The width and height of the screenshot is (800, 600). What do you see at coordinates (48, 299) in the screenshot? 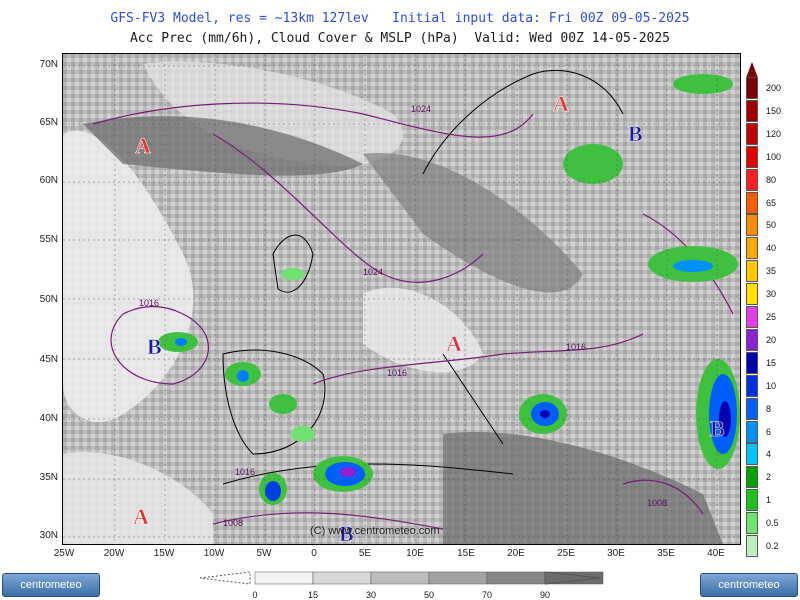
I see `lat-label: 50N` at bounding box center [48, 299].